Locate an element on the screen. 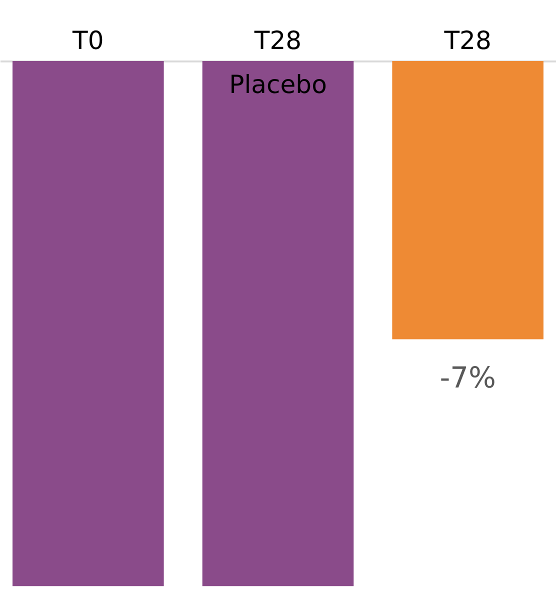  annotation: -7% is located at coordinates (468, 377).